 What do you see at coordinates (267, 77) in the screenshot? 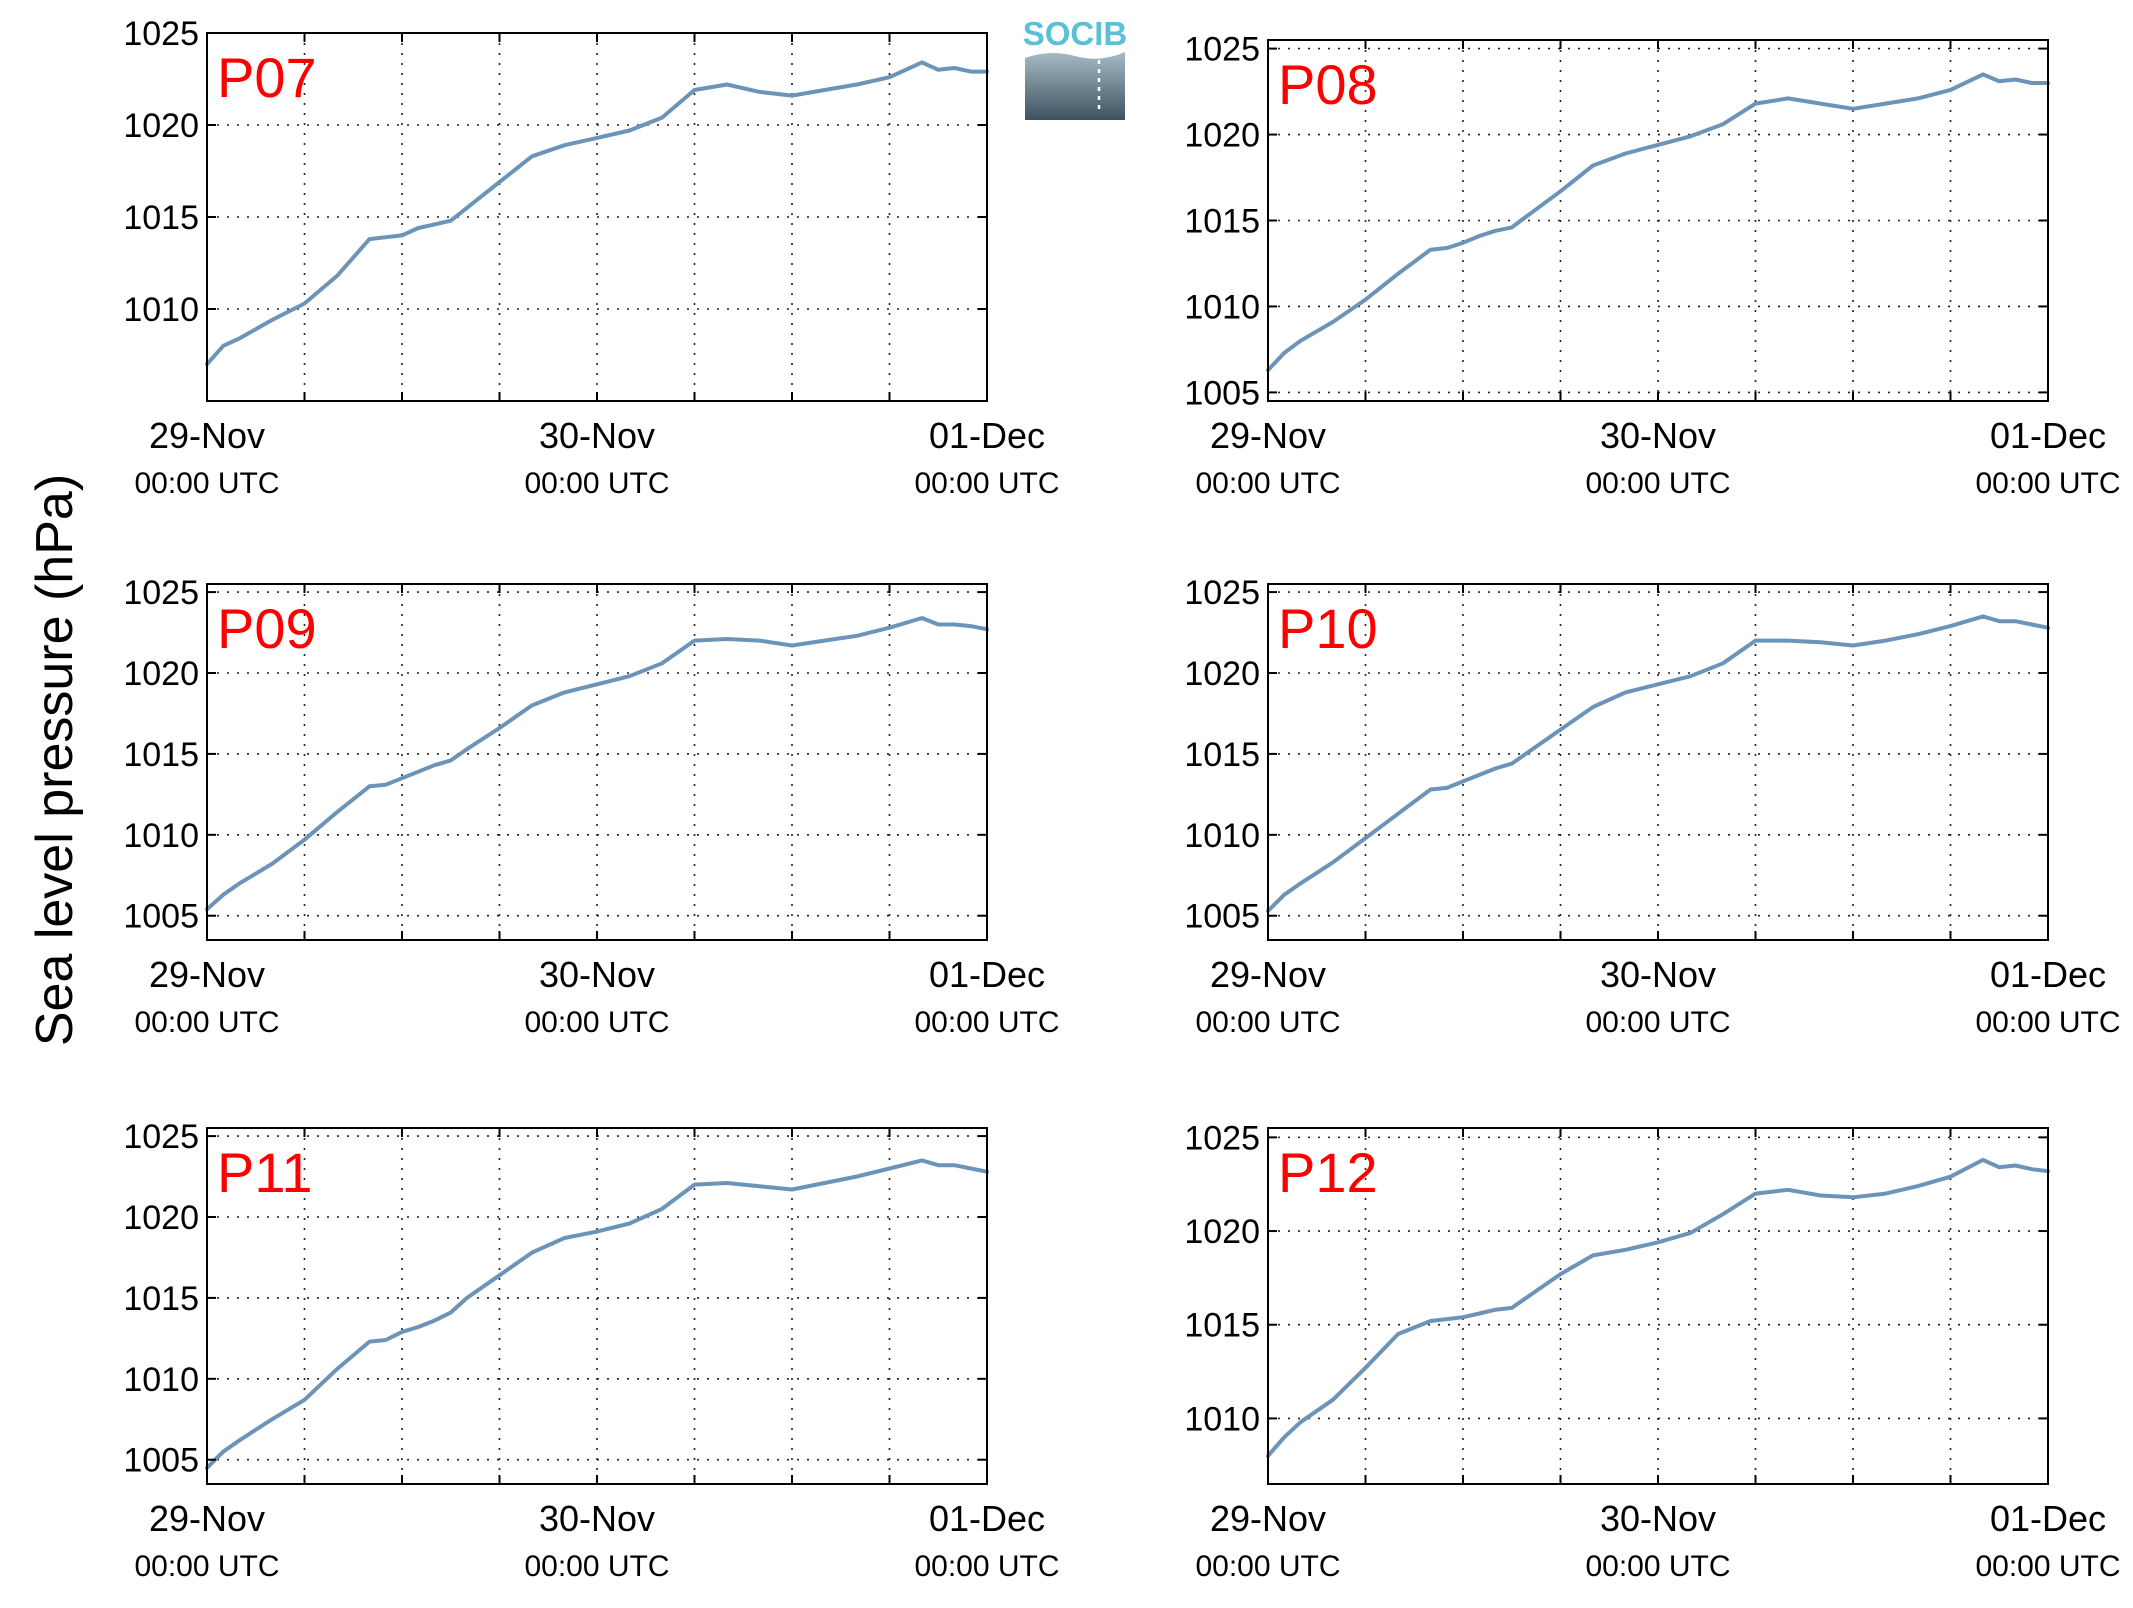
I see `panel-label: P07` at bounding box center [267, 77].